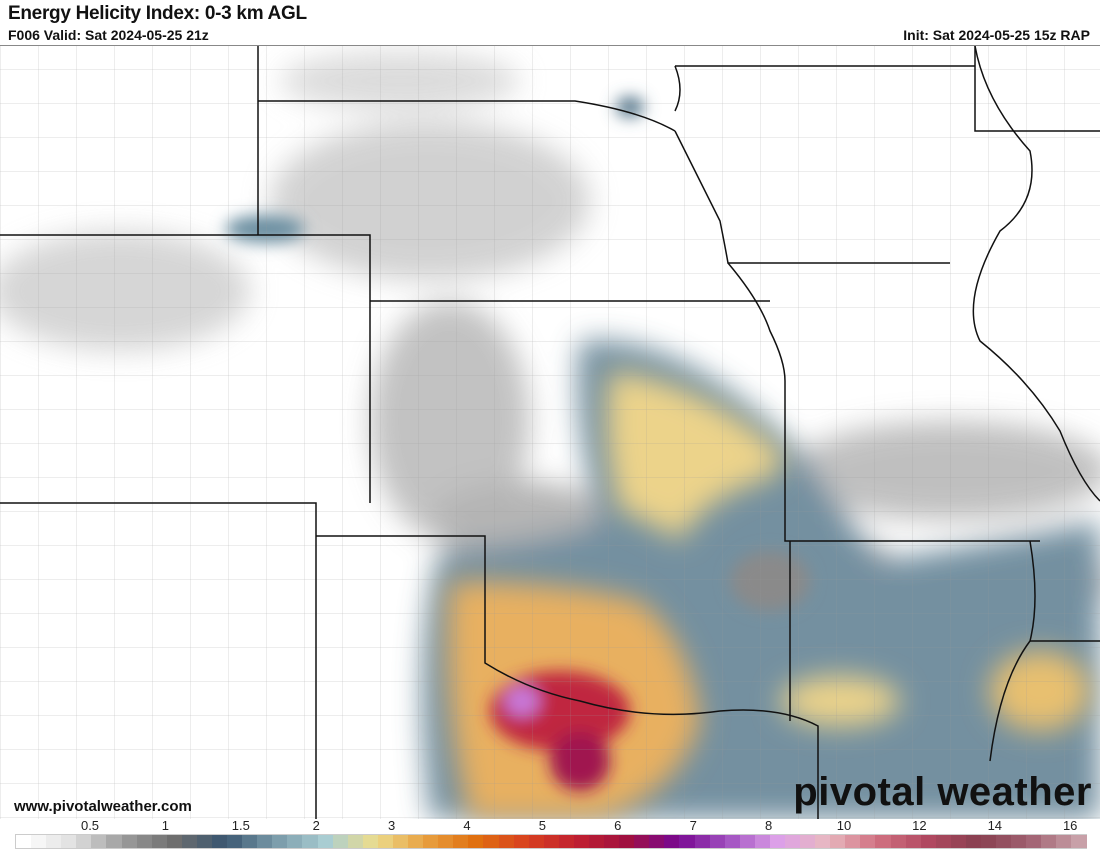 The height and width of the screenshot is (850, 1100). What do you see at coordinates (919, 825) in the screenshot?
I see `colorbar-tick-label: 12` at bounding box center [919, 825].